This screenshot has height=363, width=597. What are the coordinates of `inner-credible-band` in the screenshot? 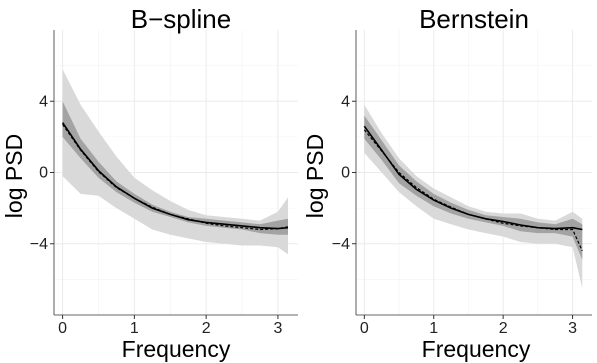 It's located at (473, 187).